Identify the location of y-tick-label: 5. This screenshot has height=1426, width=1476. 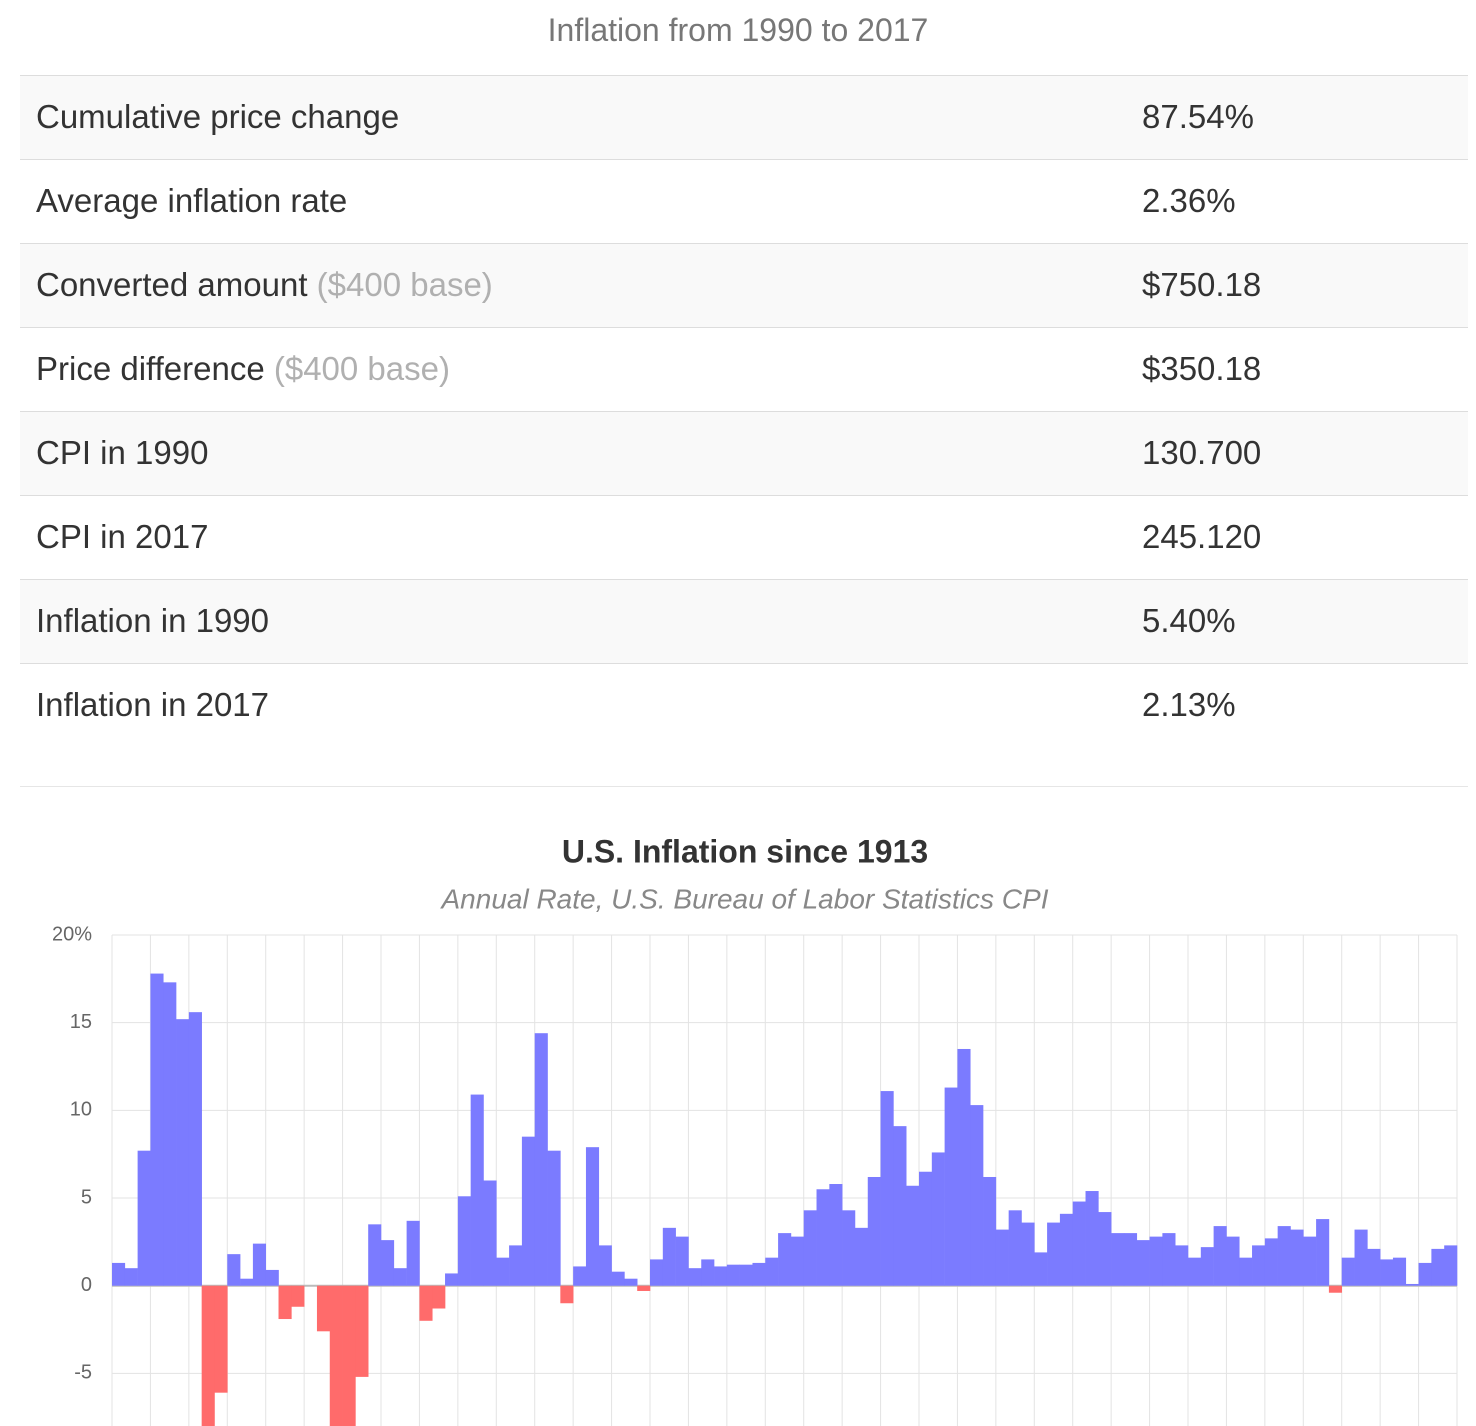
(86, 1197).